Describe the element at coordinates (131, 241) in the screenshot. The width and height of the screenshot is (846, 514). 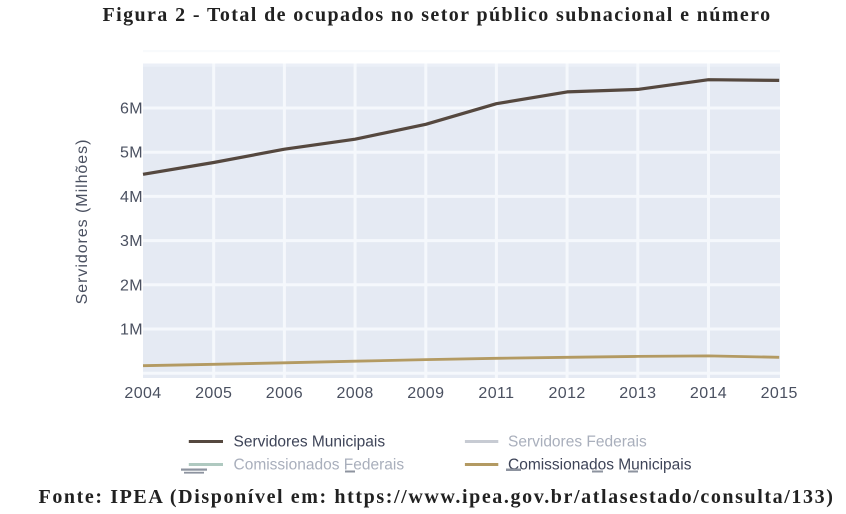
I see `svg-text: 3M` at that location.